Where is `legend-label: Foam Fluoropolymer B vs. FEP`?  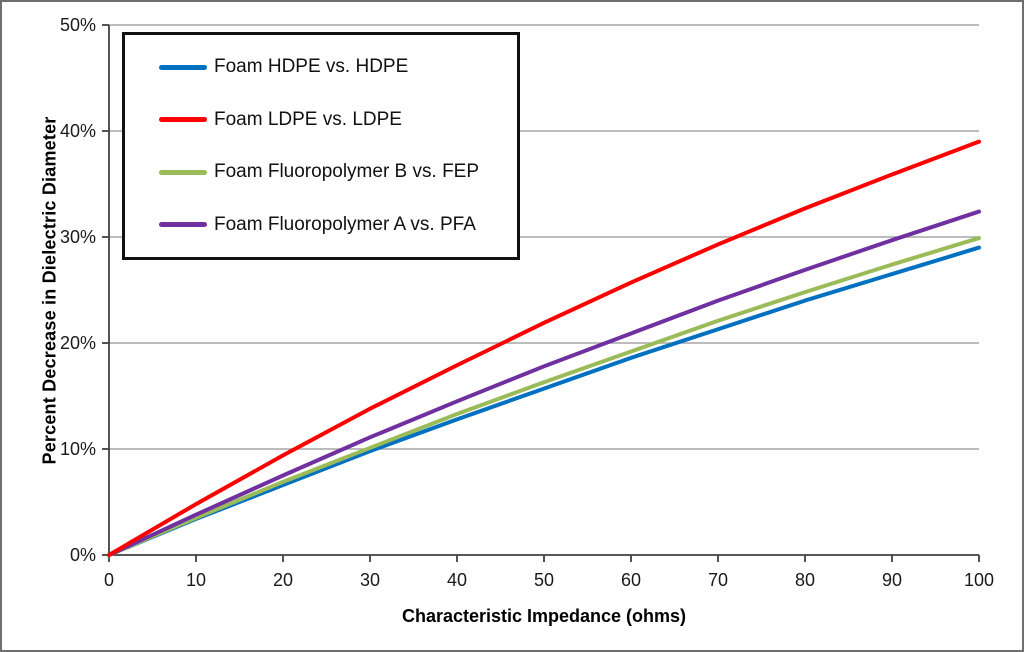 legend-label: Foam Fluoropolymer B vs. FEP is located at coordinates (347, 172).